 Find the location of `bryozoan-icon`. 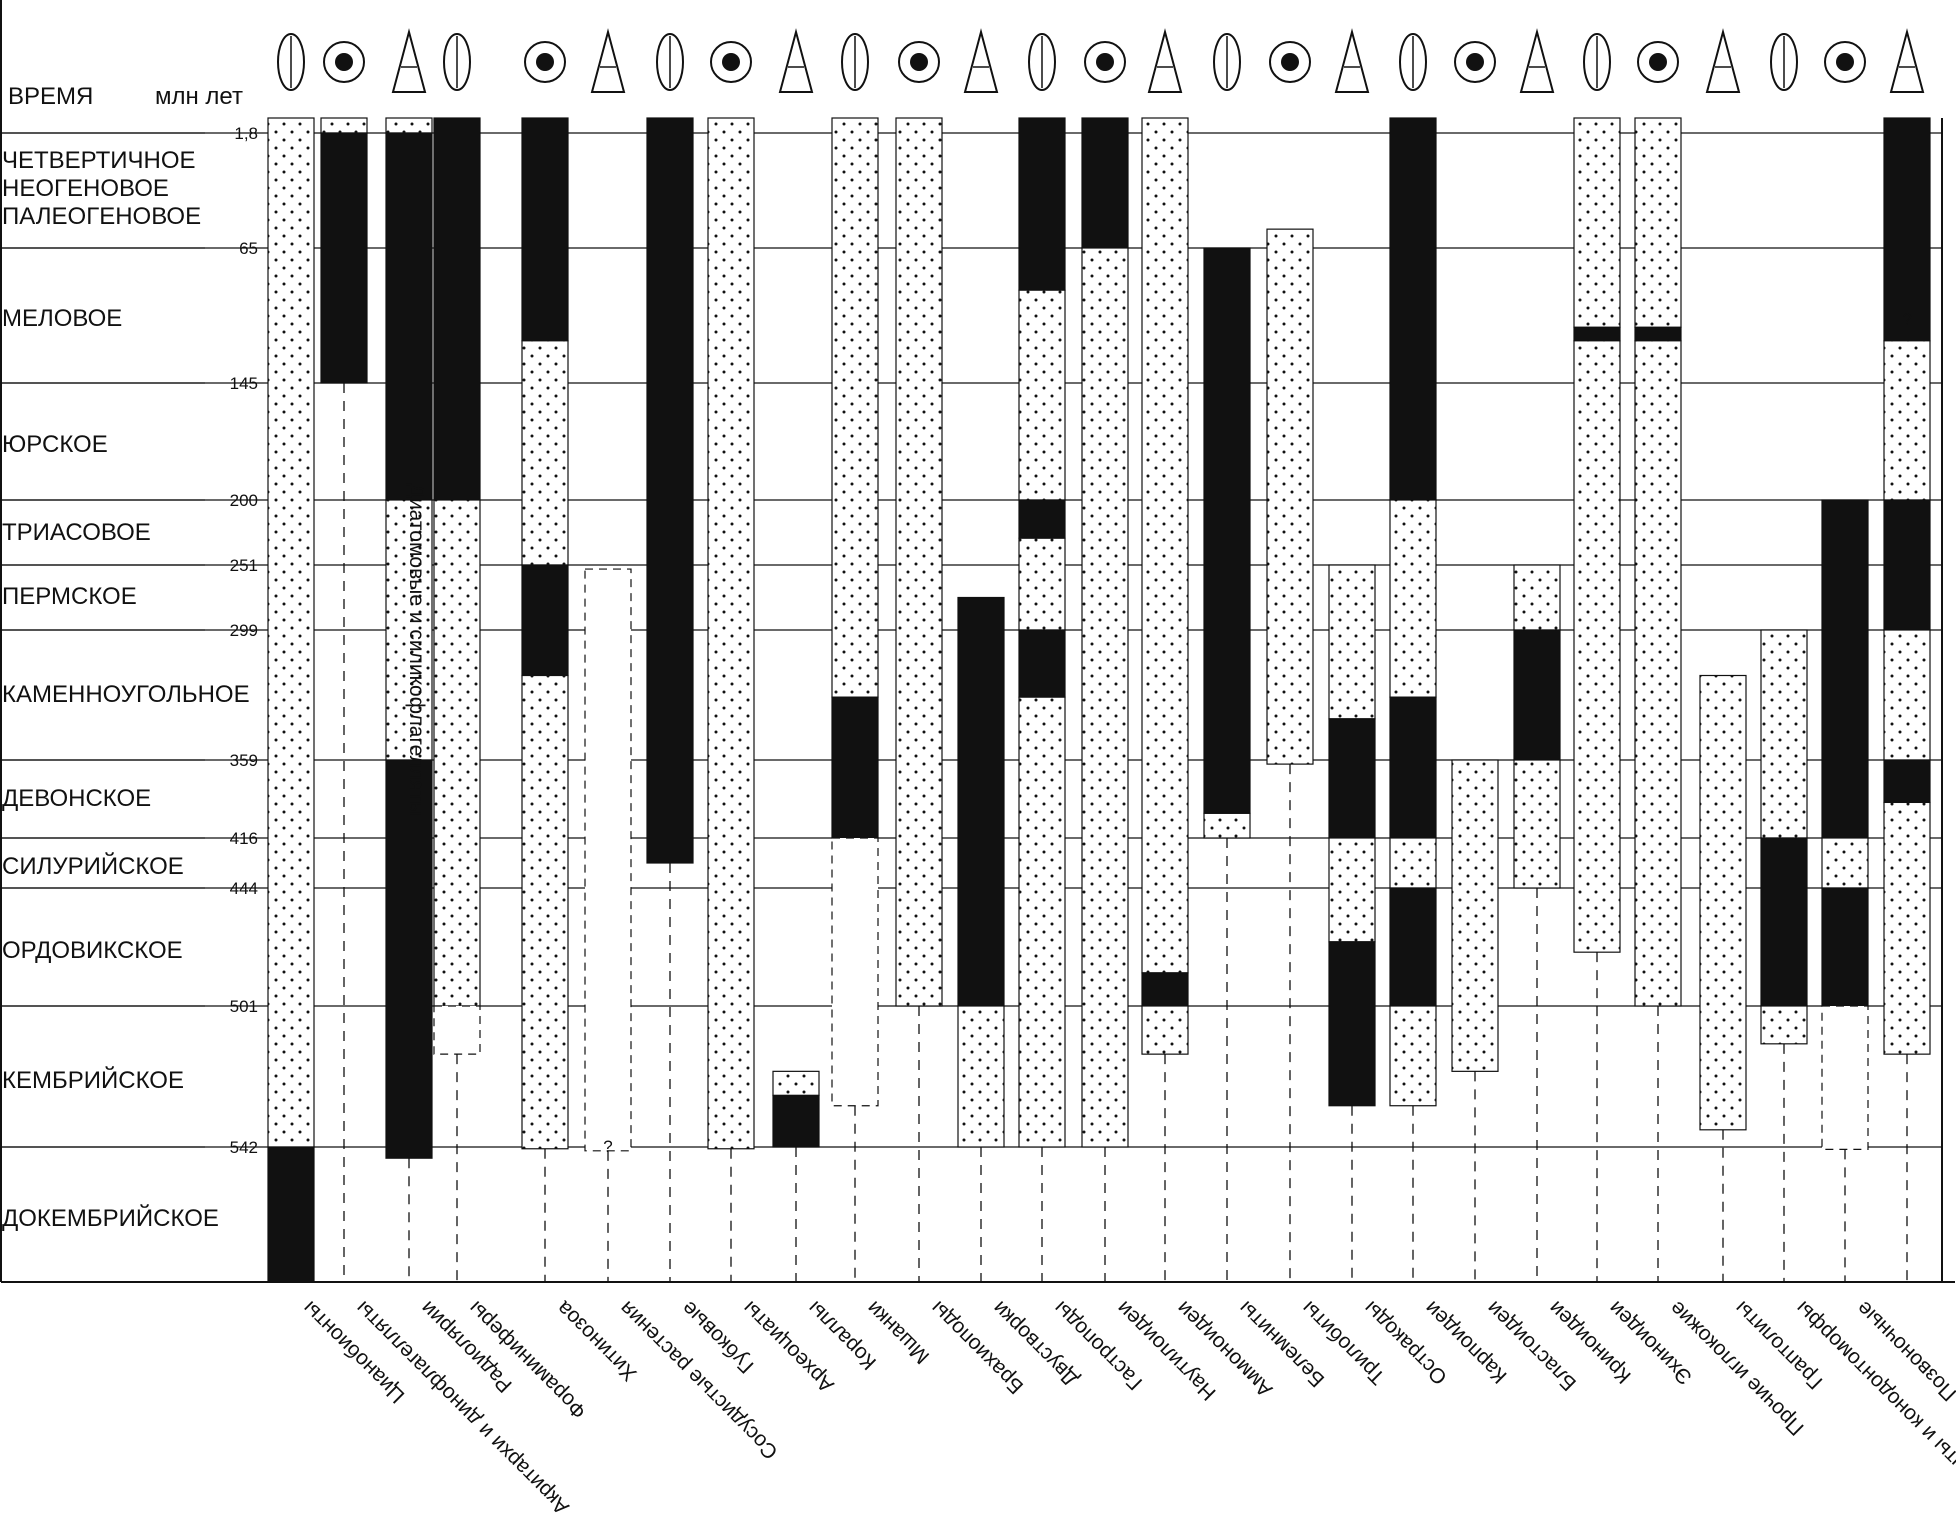

bryozoan-icon is located at coordinates (855, 62).